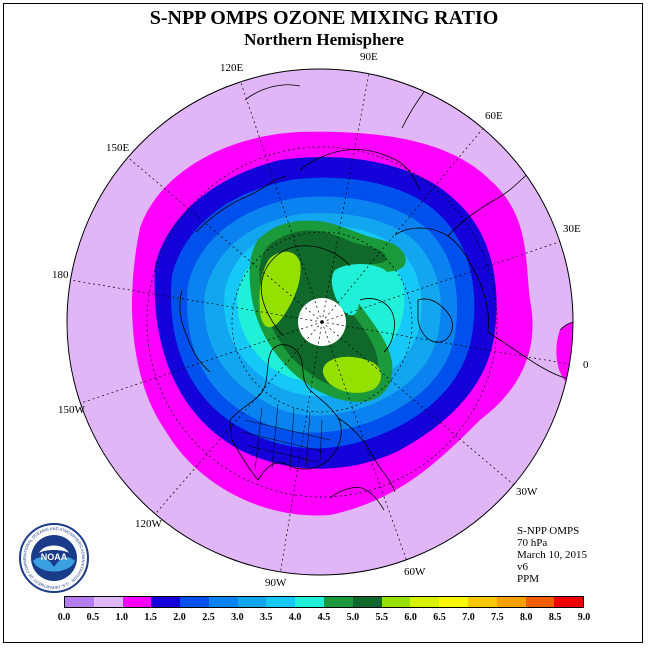 The height and width of the screenshot is (648, 648). Describe the element at coordinates (64, 617) in the screenshot. I see `color-scale-tick-label: 0.0` at that location.